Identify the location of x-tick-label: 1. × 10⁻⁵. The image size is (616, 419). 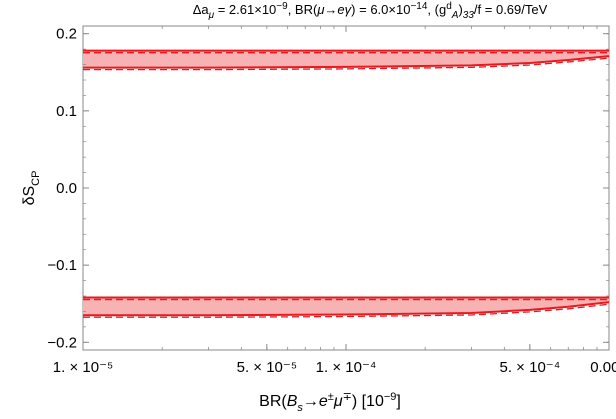
(83, 367).